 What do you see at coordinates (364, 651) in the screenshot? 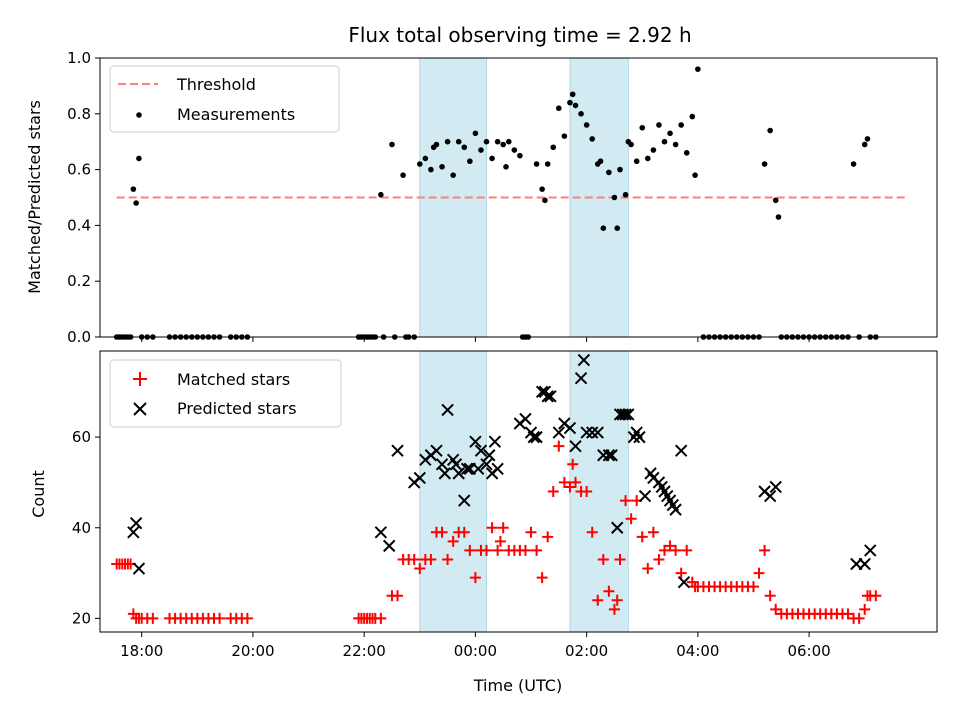
I see `x-tick-label: 22:00` at bounding box center [364, 651].